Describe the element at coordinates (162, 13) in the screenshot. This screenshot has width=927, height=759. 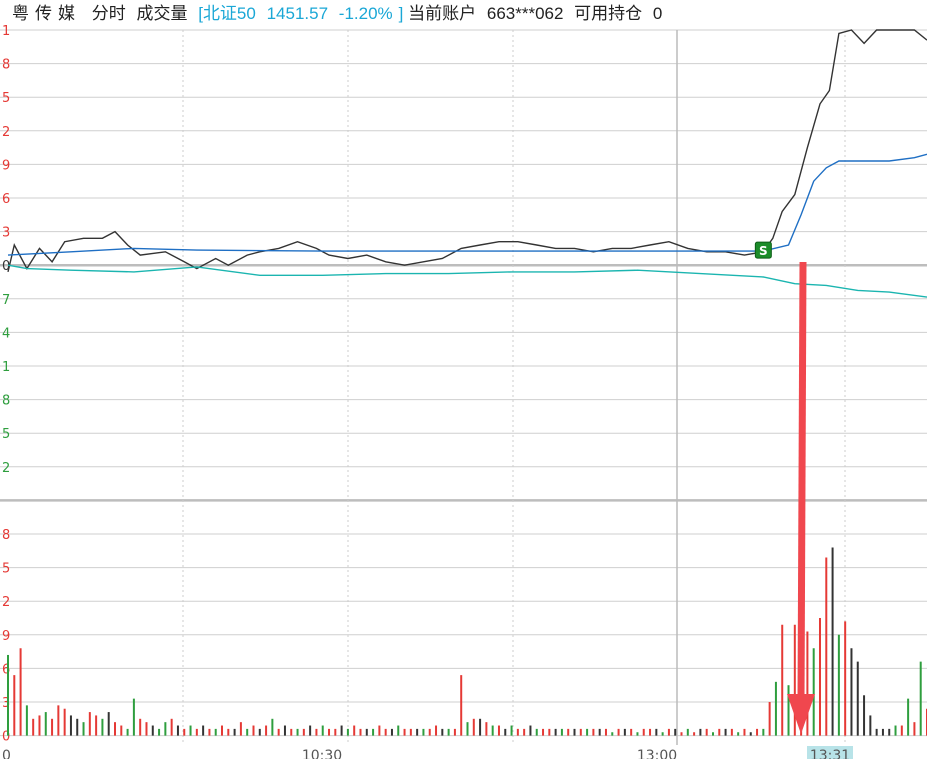
I see `volume-label: 成交量` at that location.